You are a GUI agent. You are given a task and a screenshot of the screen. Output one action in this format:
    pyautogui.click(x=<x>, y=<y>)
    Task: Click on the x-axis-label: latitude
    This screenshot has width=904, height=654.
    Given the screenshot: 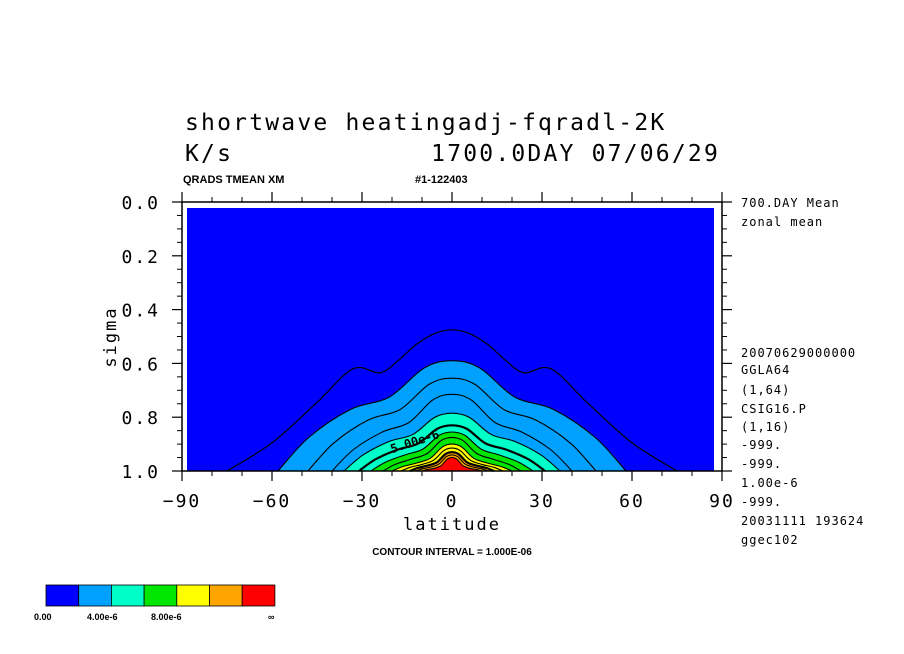 What is the action you would take?
    pyautogui.click(x=452, y=525)
    